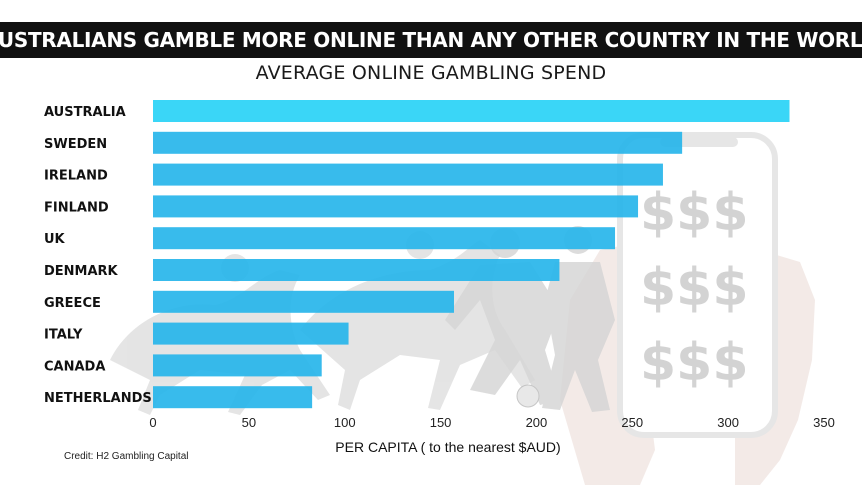 Image resolution: width=862 pixels, height=485 pixels. I want to click on dollar-signs-icon: $$$ $$$ $$$, so click(694, 288).